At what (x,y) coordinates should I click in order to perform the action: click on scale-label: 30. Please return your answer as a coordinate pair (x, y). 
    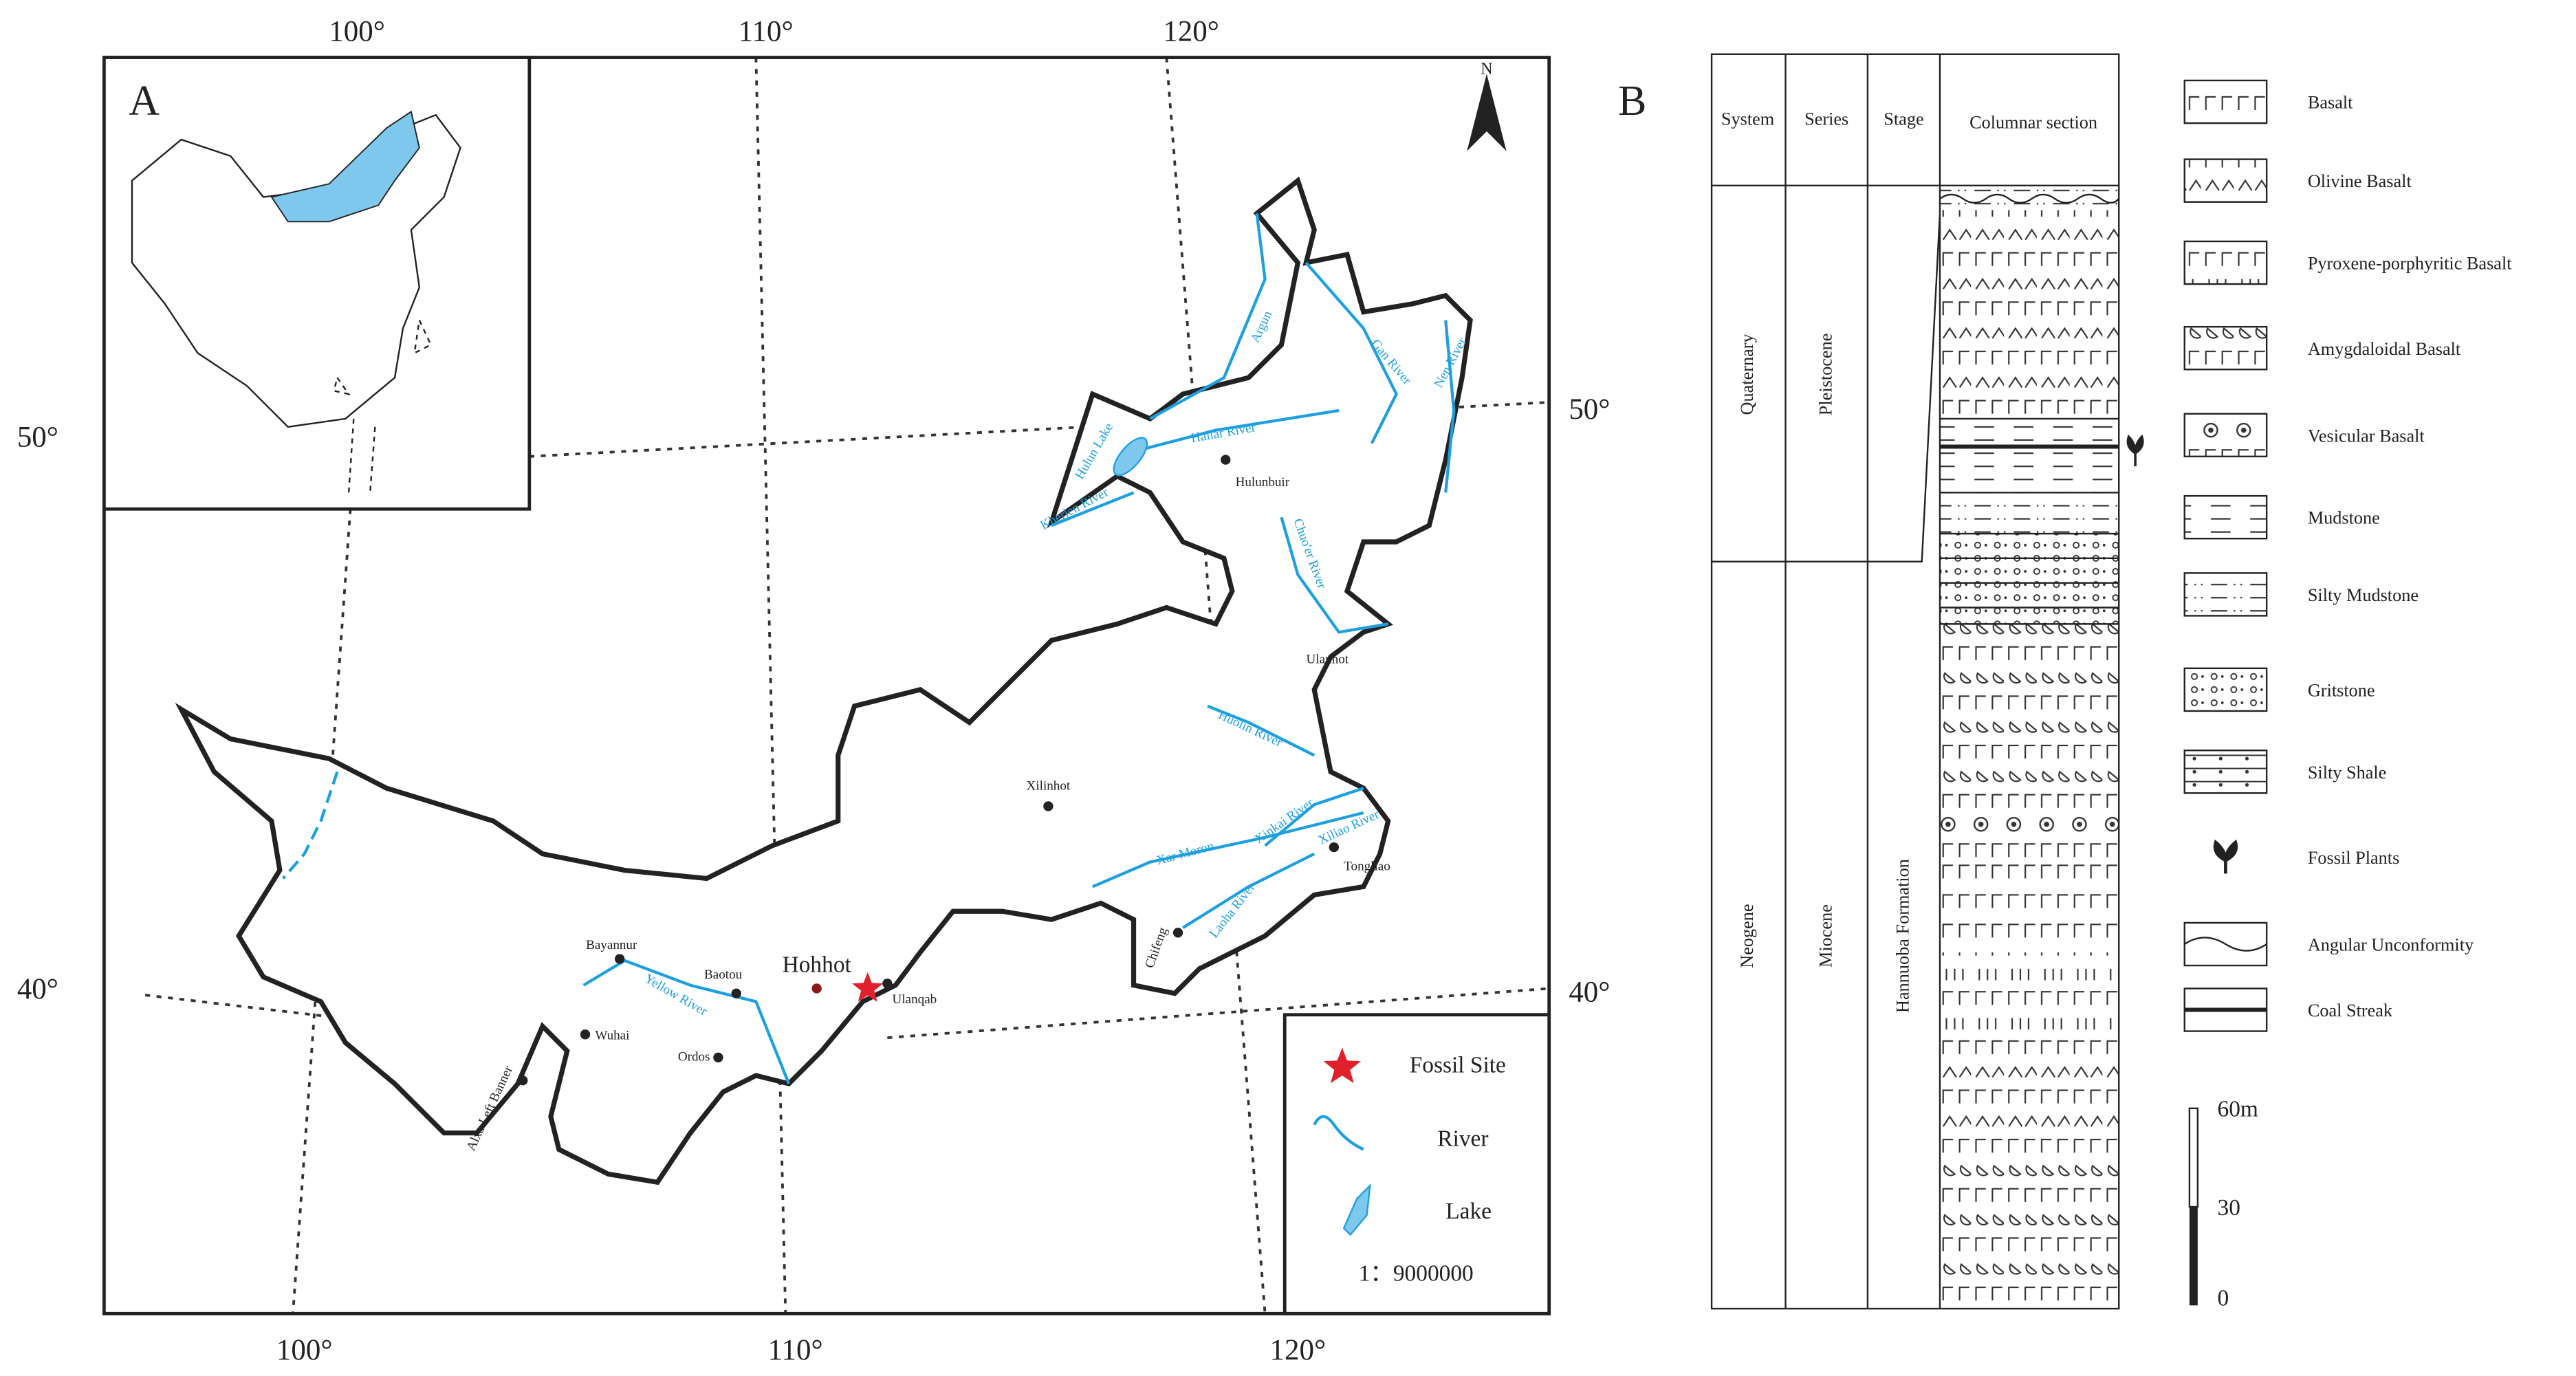
    Looking at the image, I should click on (2229, 1208).